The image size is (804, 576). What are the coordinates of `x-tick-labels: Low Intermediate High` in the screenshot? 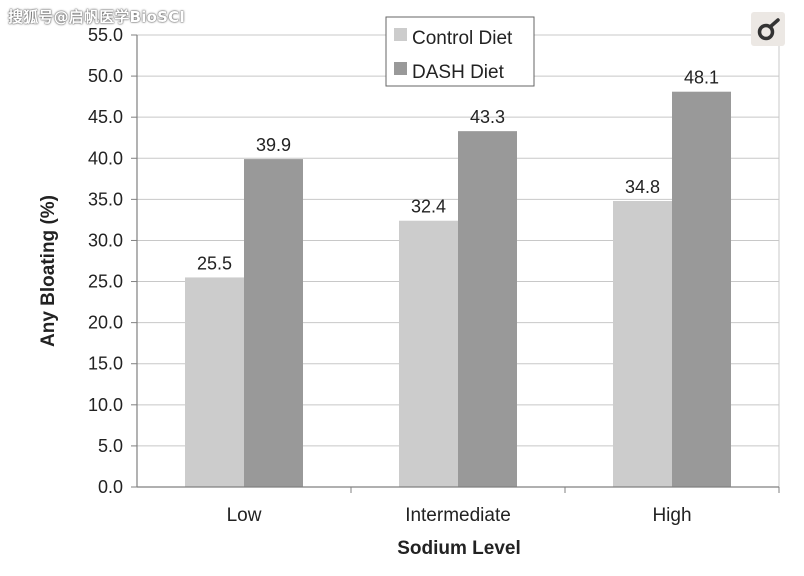 It's located at (459, 515).